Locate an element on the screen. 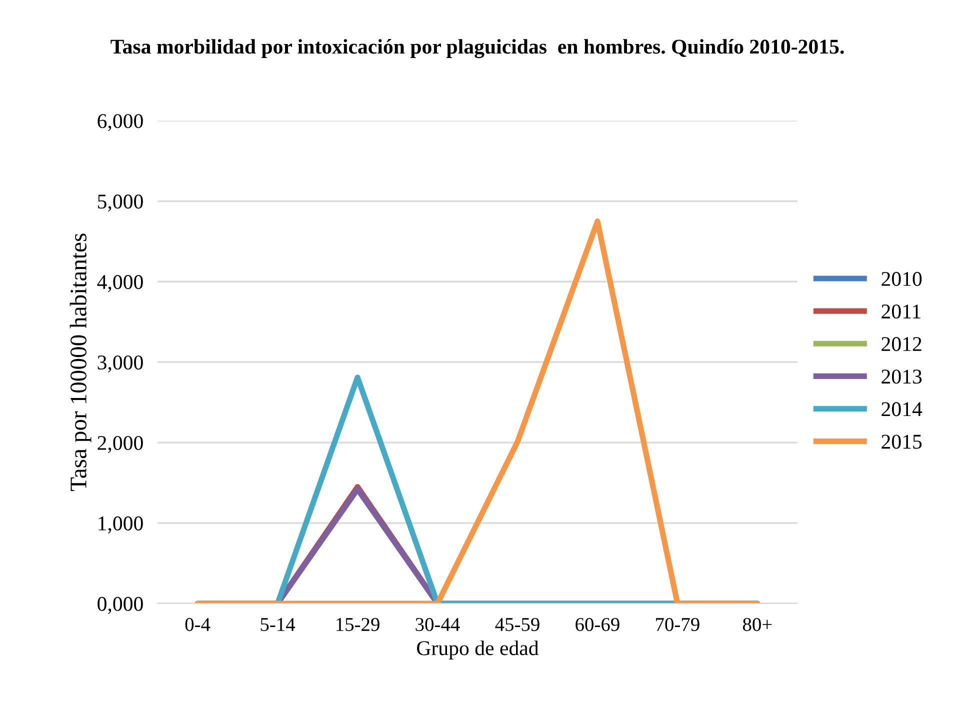 The width and height of the screenshot is (955, 710). y-tick-label: 0,000 is located at coordinates (120, 605).